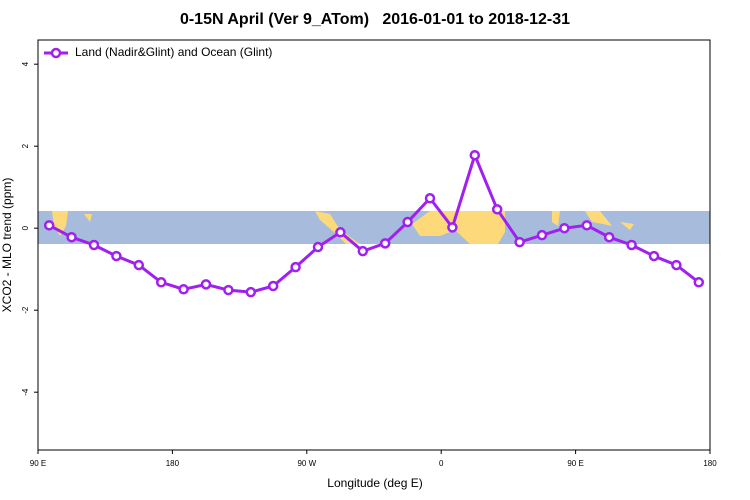 This screenshot has height=500, width=750. Describe the element at coordinates (441, 463) in the screenshot. I see `x-tick-label: 0` at that location.